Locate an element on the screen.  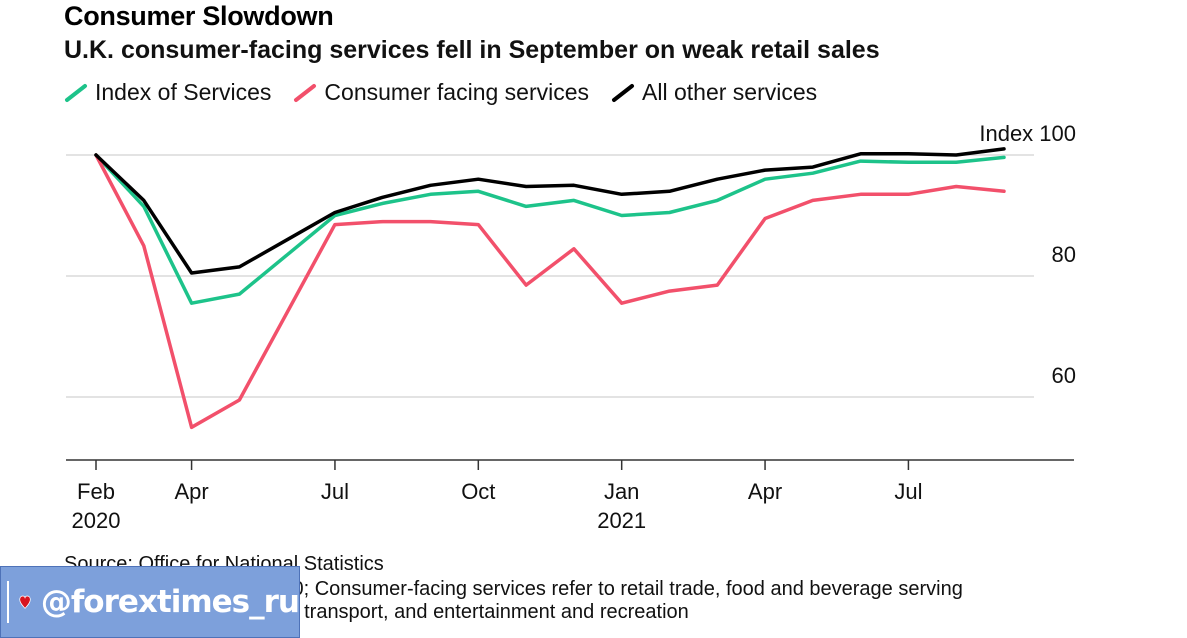
x-tick-label-2020-07: Jul is located at coordinates (335, 491).